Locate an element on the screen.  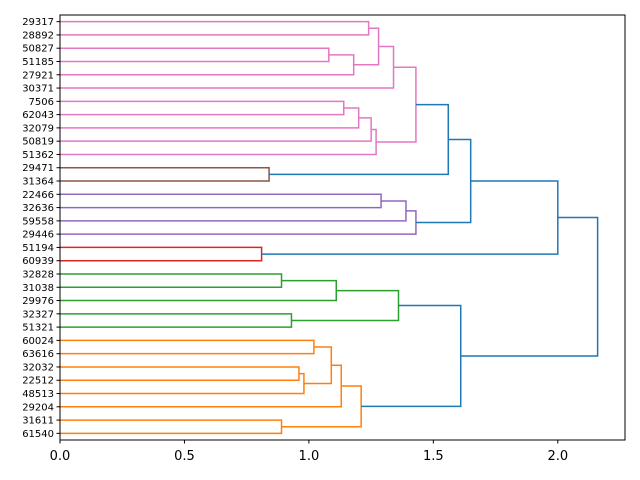
link-m23 is located at coordinates (187, 347).